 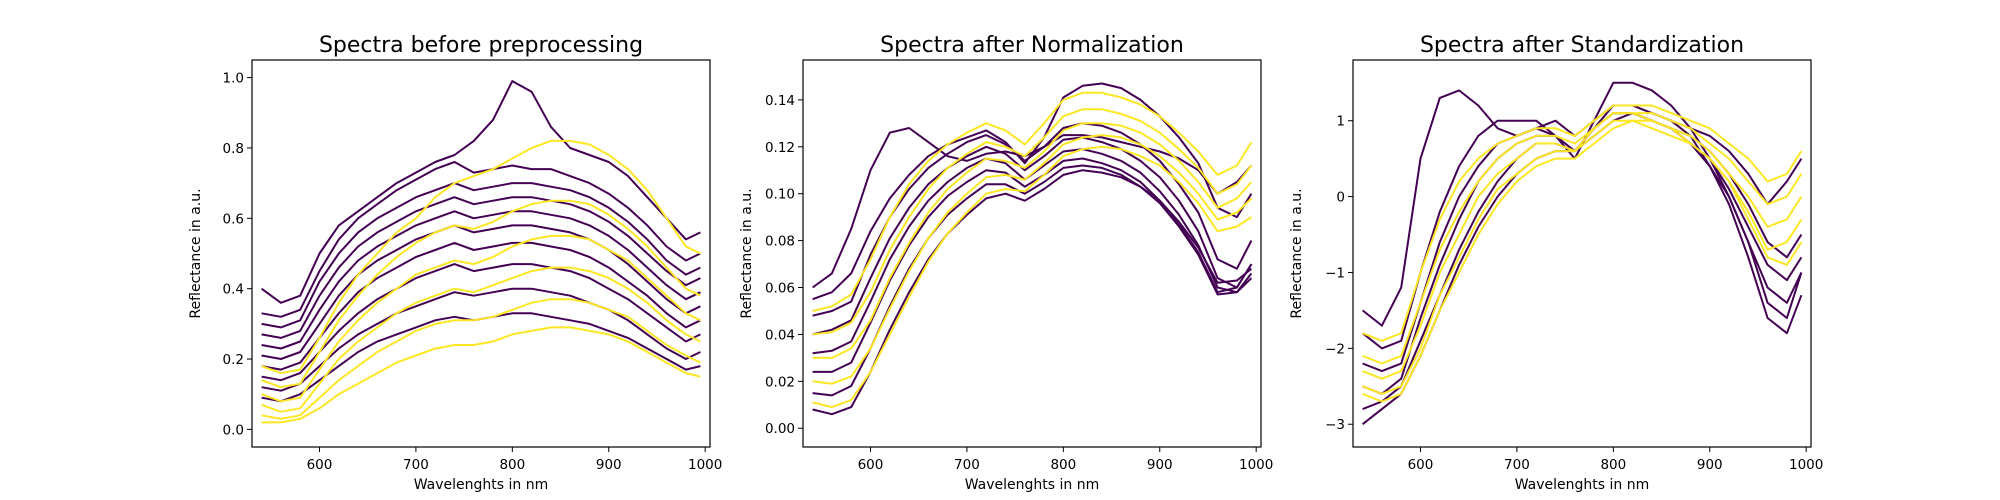 I want to click on chart-title: Spectra after Normalization, so click(x=1032, y=45).